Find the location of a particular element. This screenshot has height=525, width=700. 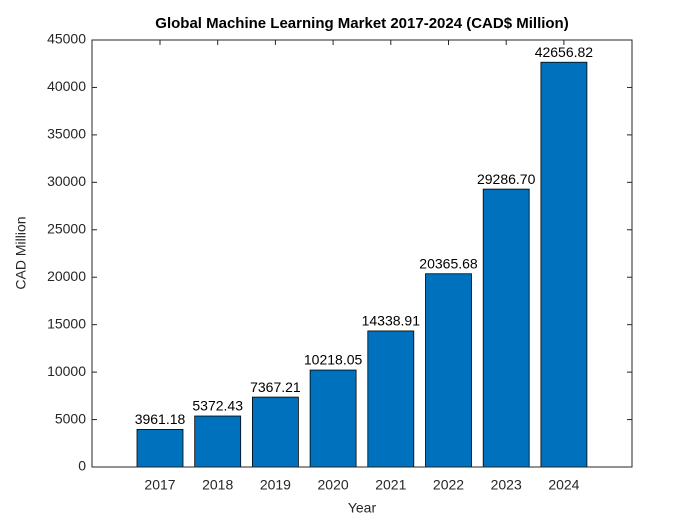

x-tick-label: 2024 is located at coordinates (563, 485).